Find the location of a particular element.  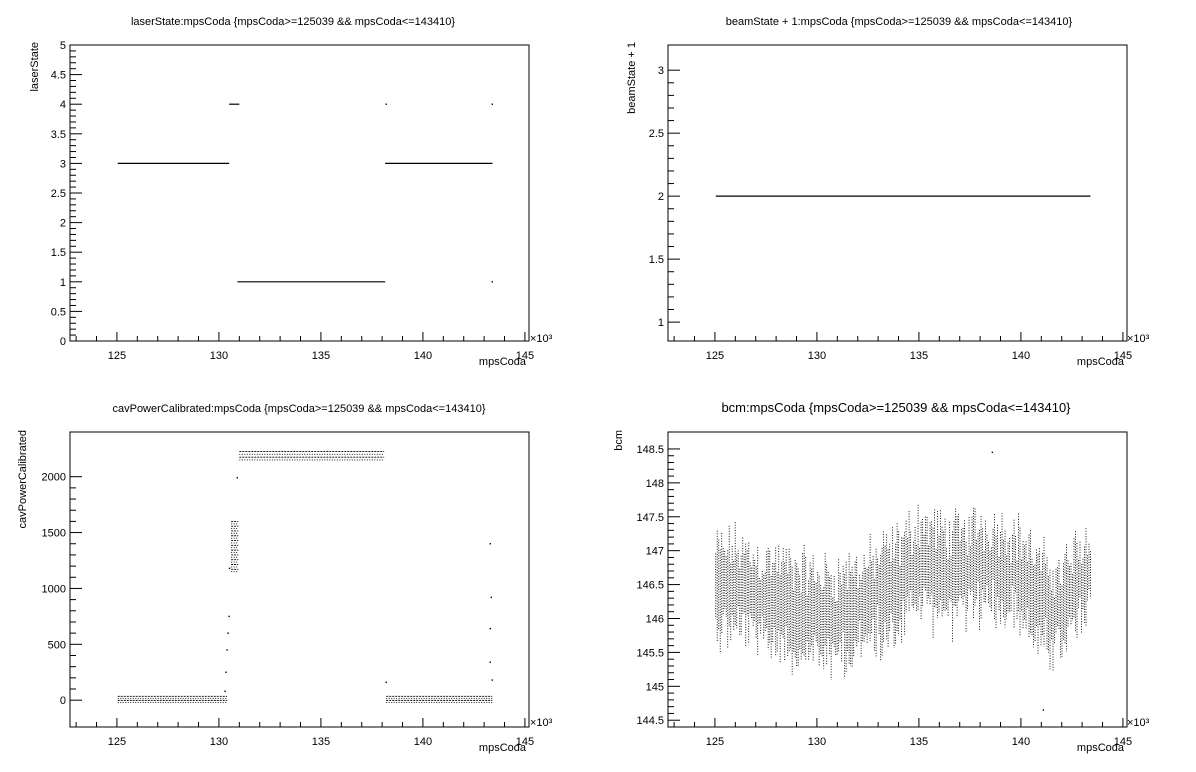

y-axis-label: laserState is located at coordinates (35, 67).